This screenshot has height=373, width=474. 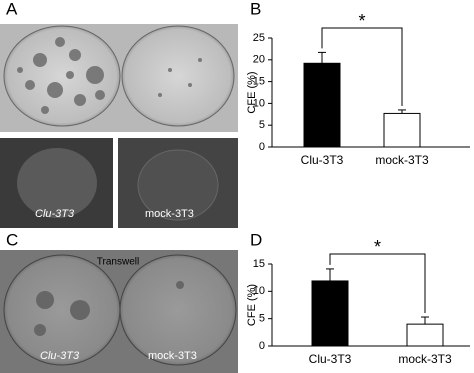 What do you see at coordinates (259, 38) in the screenshot?
I see `y-tick-label: 25` at bounding box center [259, 38].